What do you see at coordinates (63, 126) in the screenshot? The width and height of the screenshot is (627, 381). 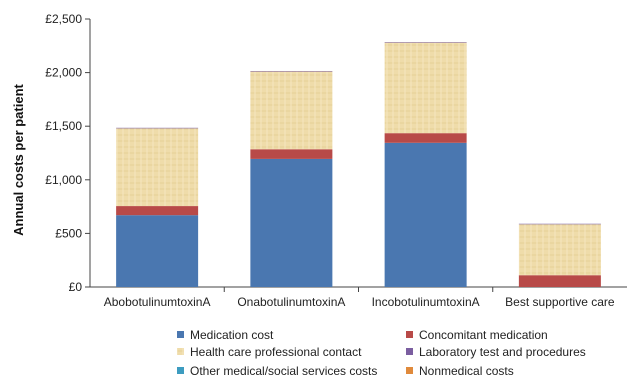 I see `y-tick-label: £1,500` at bounding box center [63, 126].